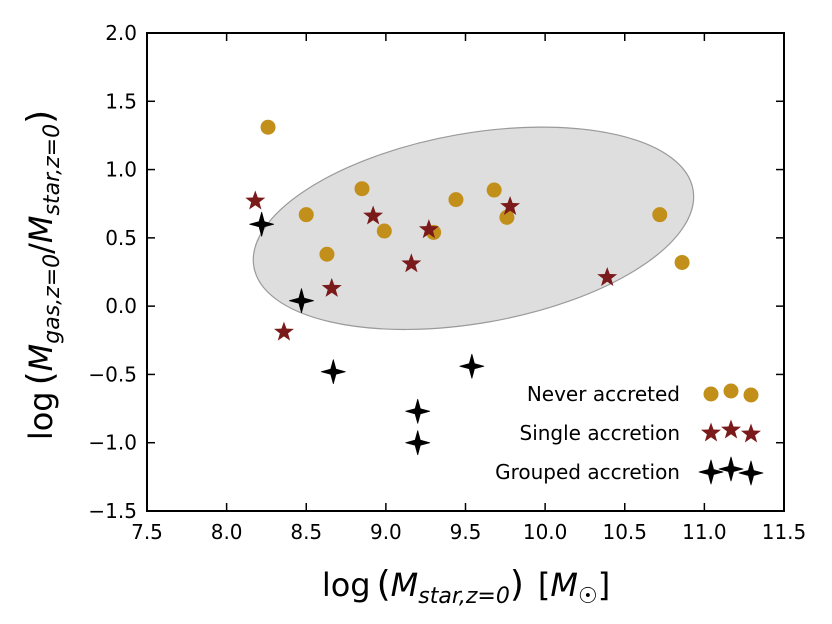 The height and width of the screenshot is (624, 832). I want to click on x-tick-label: 10.0, so click(545, 532).